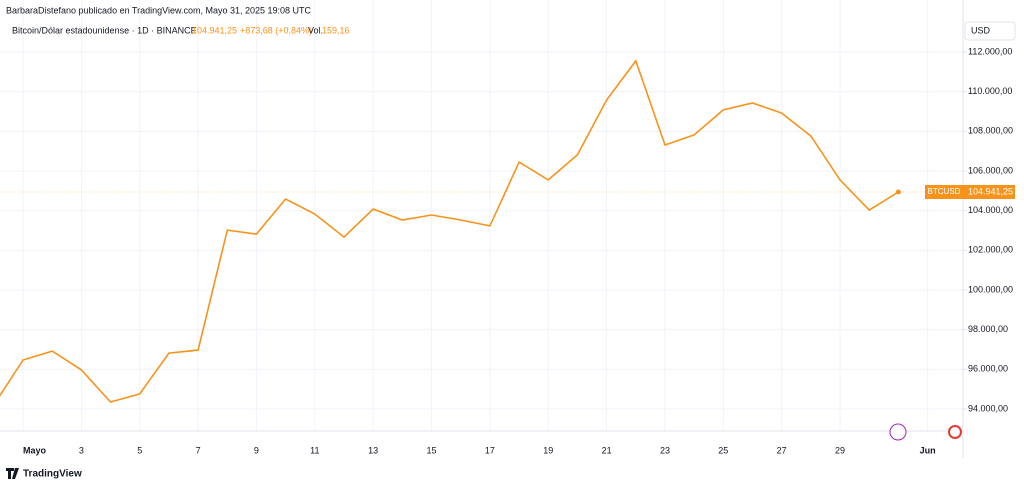 The width and height of the screenshot is (1024, 486). I want to click on ticker: BTCUSD, so click(944, 191).